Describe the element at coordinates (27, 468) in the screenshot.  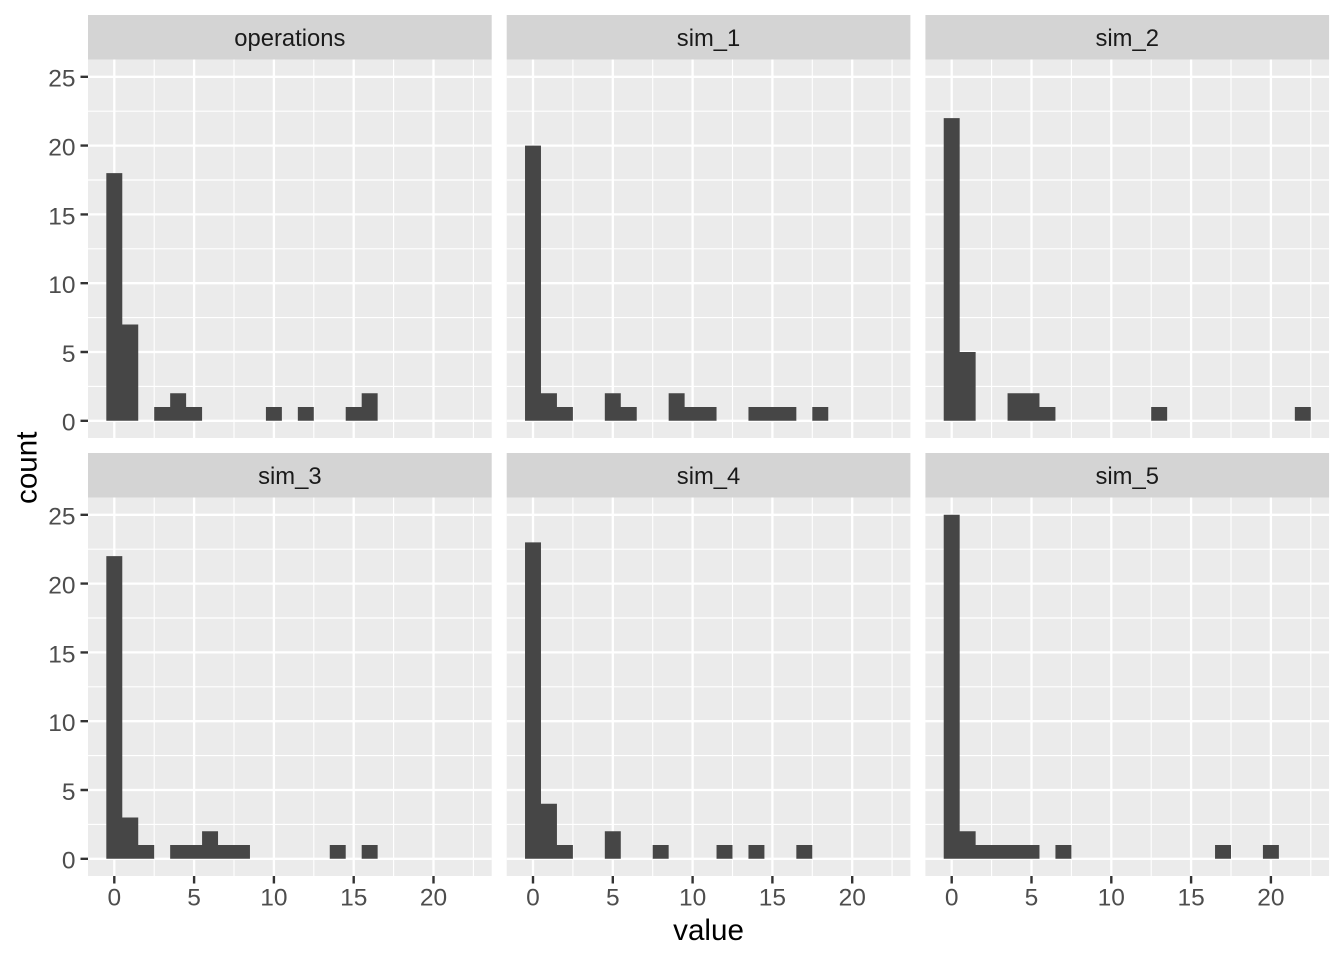
I see `svg-text: count` at that location.